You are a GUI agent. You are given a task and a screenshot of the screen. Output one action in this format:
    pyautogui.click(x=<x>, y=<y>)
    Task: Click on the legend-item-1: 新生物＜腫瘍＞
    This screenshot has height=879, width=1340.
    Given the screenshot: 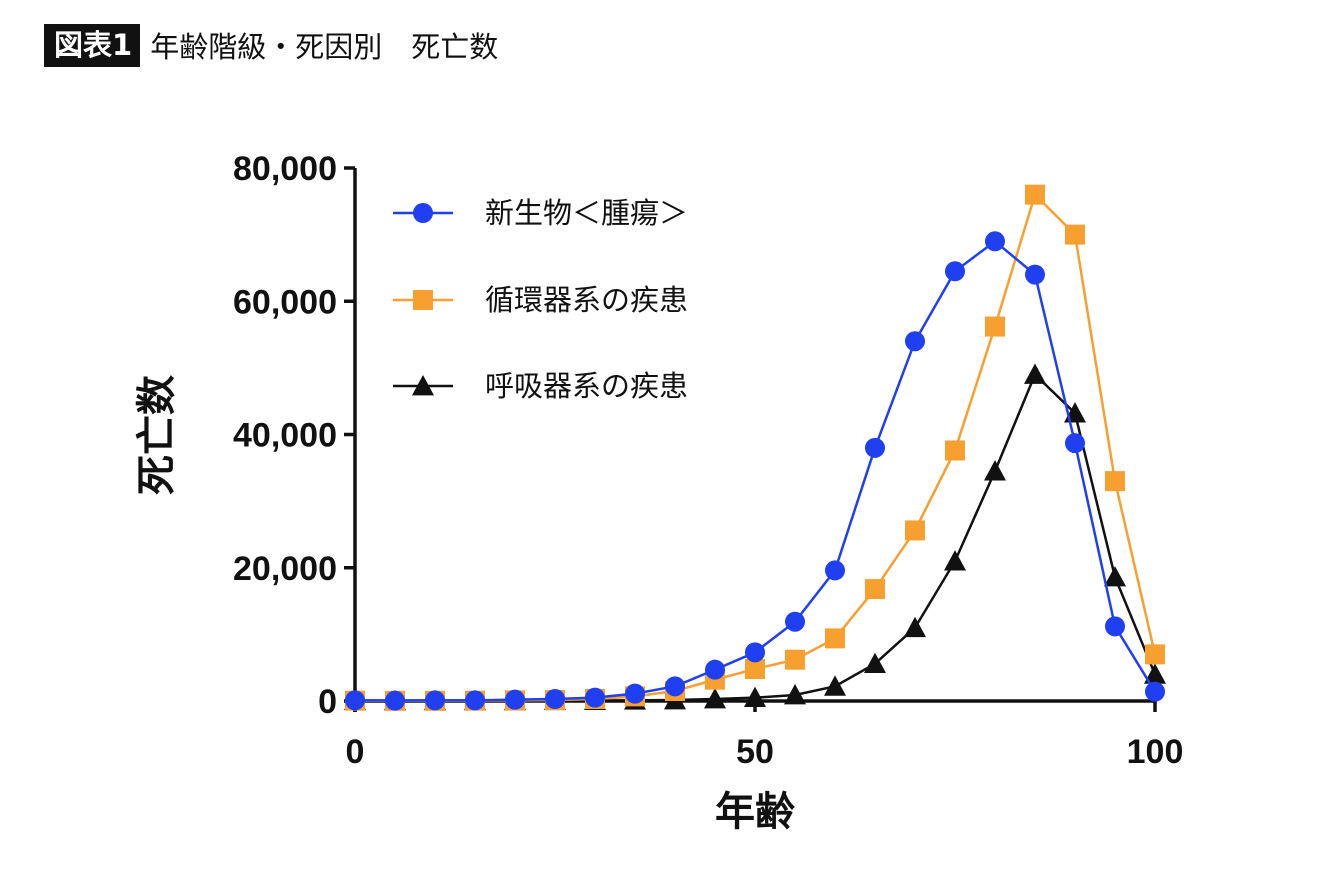 What is the action you would take?
    pyautogui.click(x=540, y=213)
    